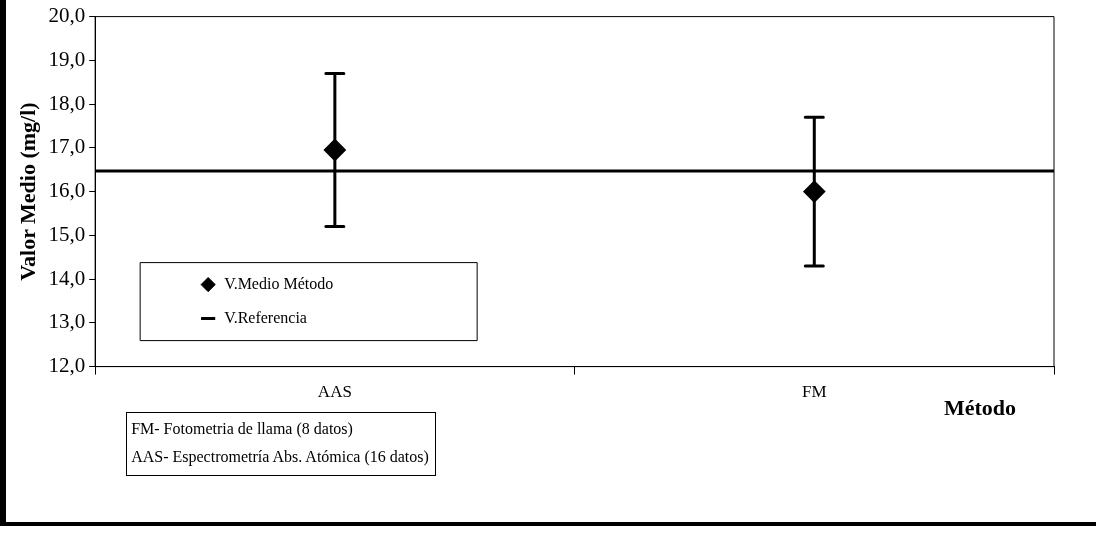 The height and width of the screenshot is (534, 1096). Describe the element at coordinates (67, 146) in the screenshot. I see `y-tick-label: 17,0` at that location.